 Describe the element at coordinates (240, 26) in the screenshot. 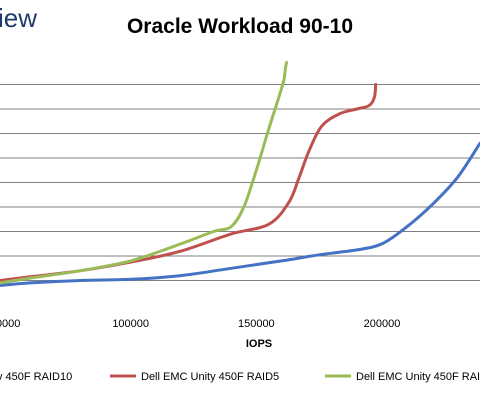

I see `chart-title: Oracle Workload 90-10` at that location.